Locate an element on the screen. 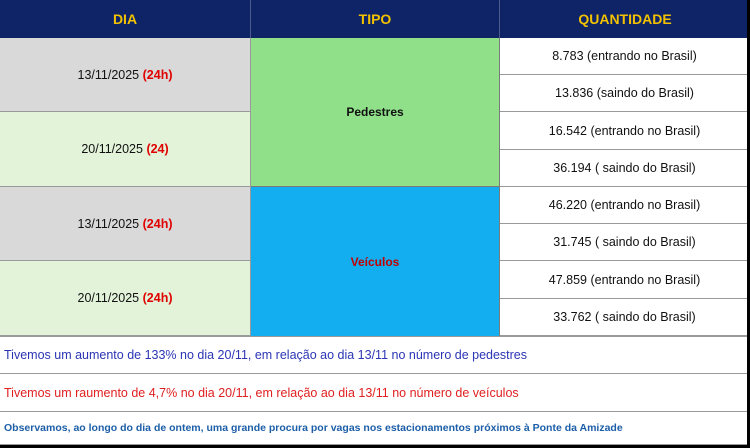 This screenshot has width=750, height=448. quantity-cell: 33.762 ( saindo do Brasil) is located at coordinates (625, 317).